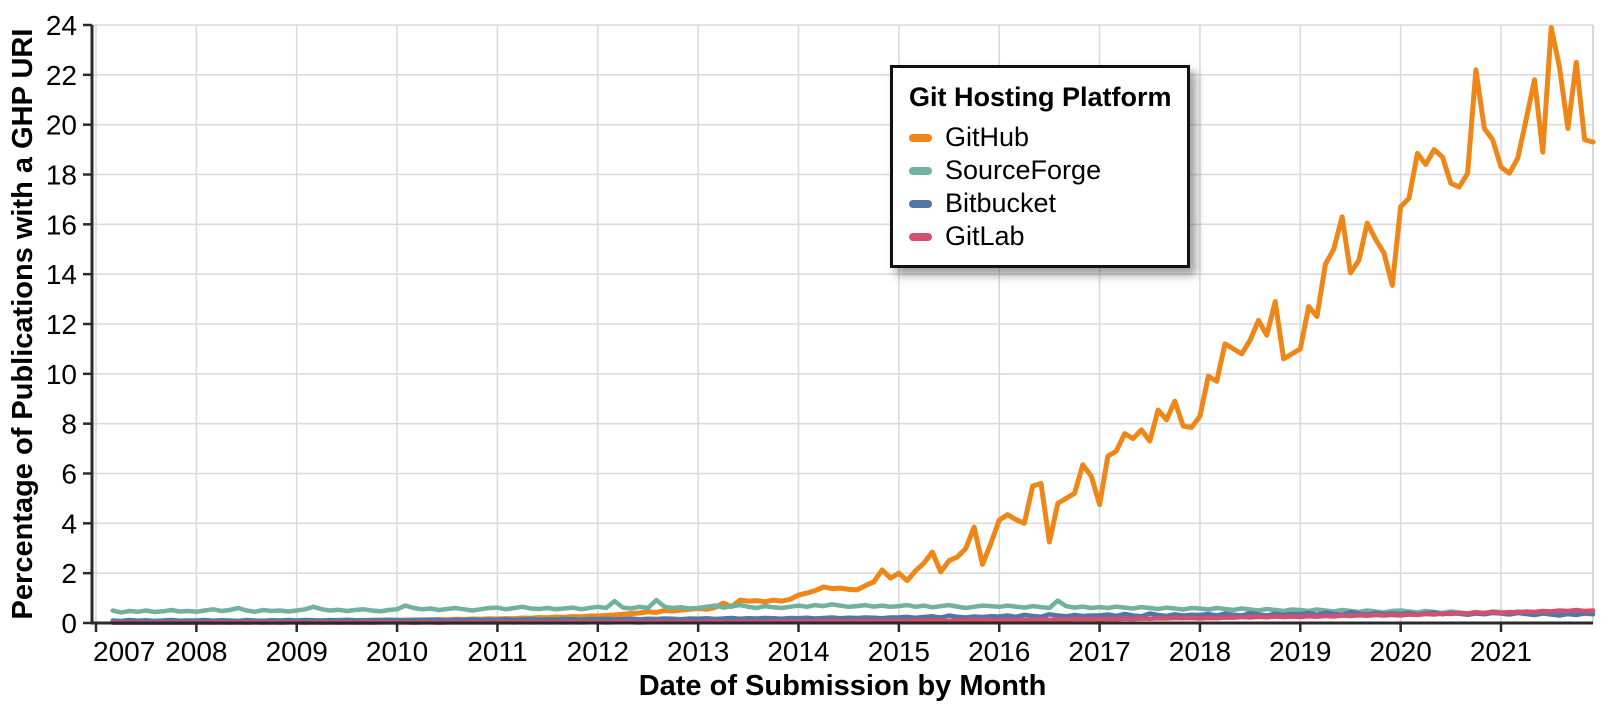 Image resolution: width=1618 pixels, height=712 pixels. I want to click on legend-item-sourceforge: SourceForge, so click(1048, 170).